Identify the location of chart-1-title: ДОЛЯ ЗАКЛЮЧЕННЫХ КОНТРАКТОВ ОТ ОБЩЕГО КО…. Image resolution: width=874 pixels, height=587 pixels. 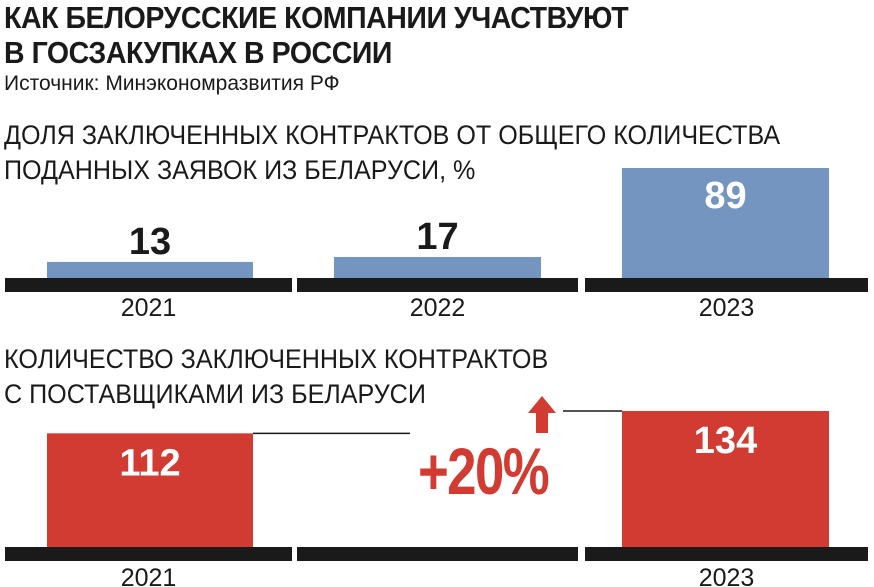
(392, 153).